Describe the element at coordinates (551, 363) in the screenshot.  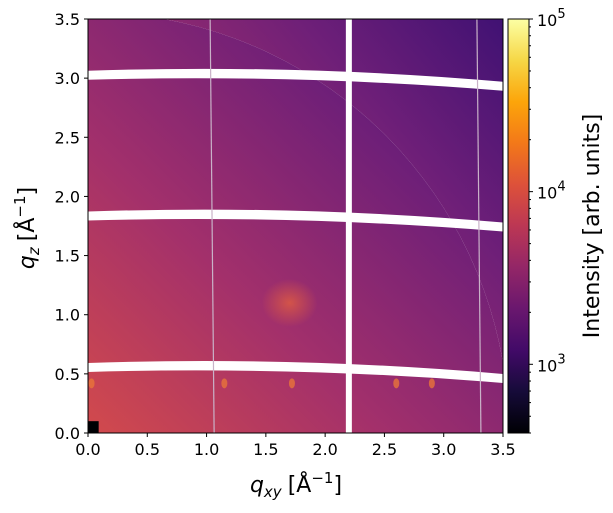
I see `colorbar-tick-label: 10³` at that location.